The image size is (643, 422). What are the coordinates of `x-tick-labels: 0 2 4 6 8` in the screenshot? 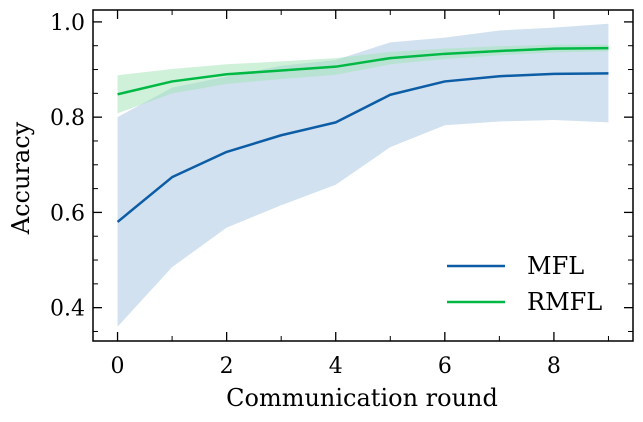 It's located at (336, 366).